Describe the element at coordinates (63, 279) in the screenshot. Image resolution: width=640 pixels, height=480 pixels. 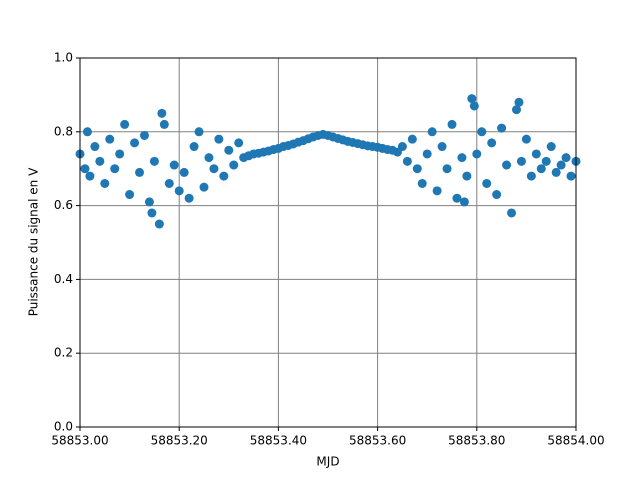
I see `y-tick-label: 0.4` at that location.